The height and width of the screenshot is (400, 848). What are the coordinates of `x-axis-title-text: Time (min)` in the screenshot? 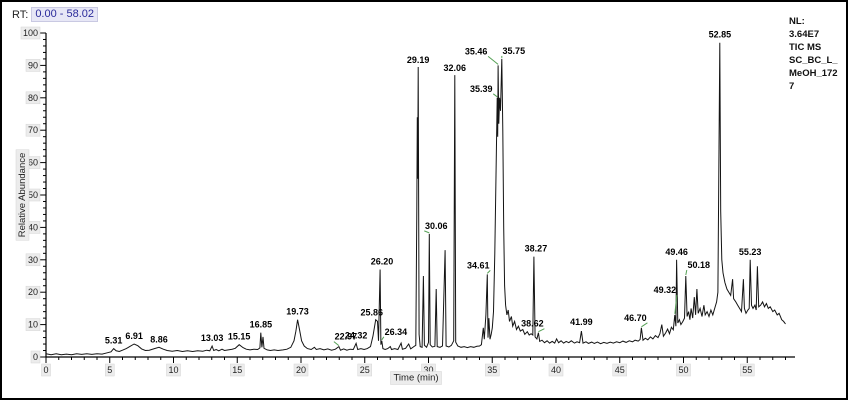 It's located at (415, 378).